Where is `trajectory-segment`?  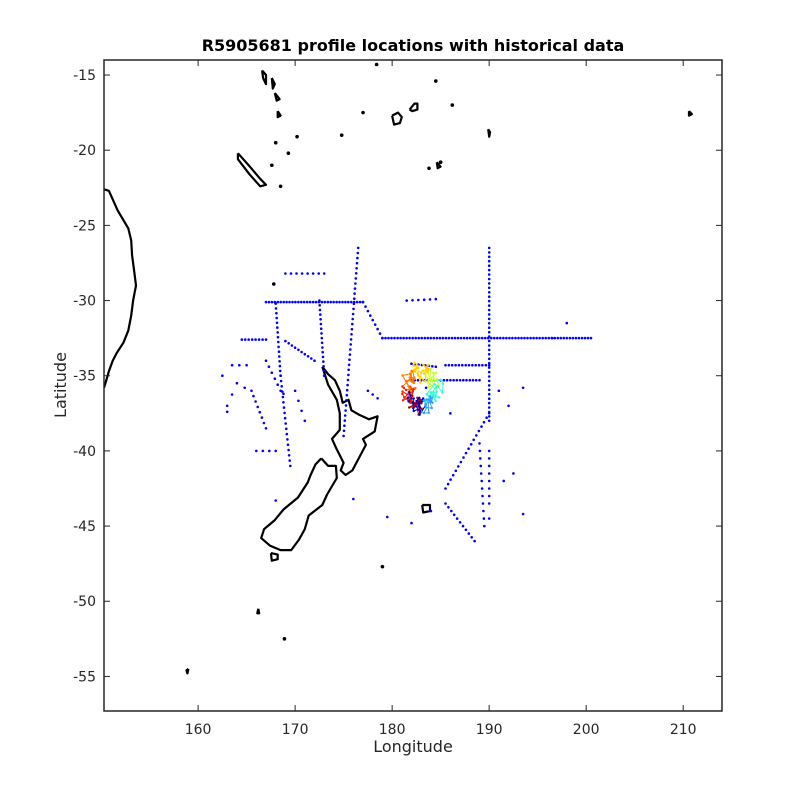 trajectory-segment is located at coordinates (421, 378).